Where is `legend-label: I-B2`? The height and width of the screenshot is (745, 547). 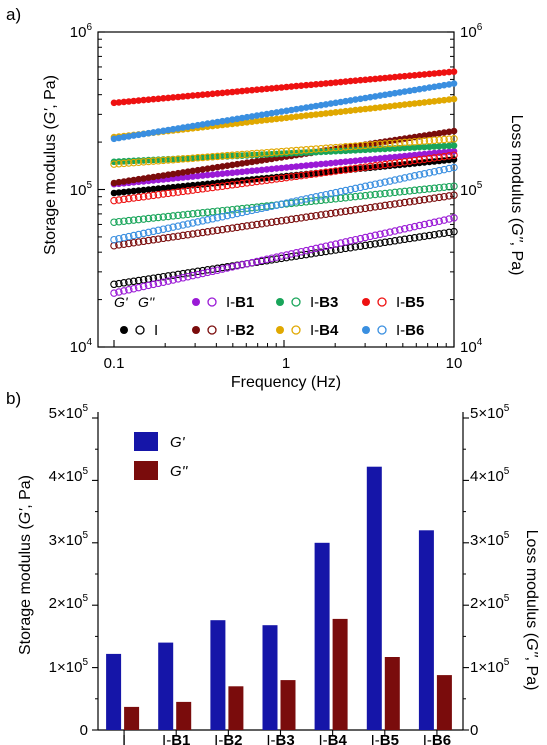 legend-label: I-B2 is located at coordinates (240, 330).